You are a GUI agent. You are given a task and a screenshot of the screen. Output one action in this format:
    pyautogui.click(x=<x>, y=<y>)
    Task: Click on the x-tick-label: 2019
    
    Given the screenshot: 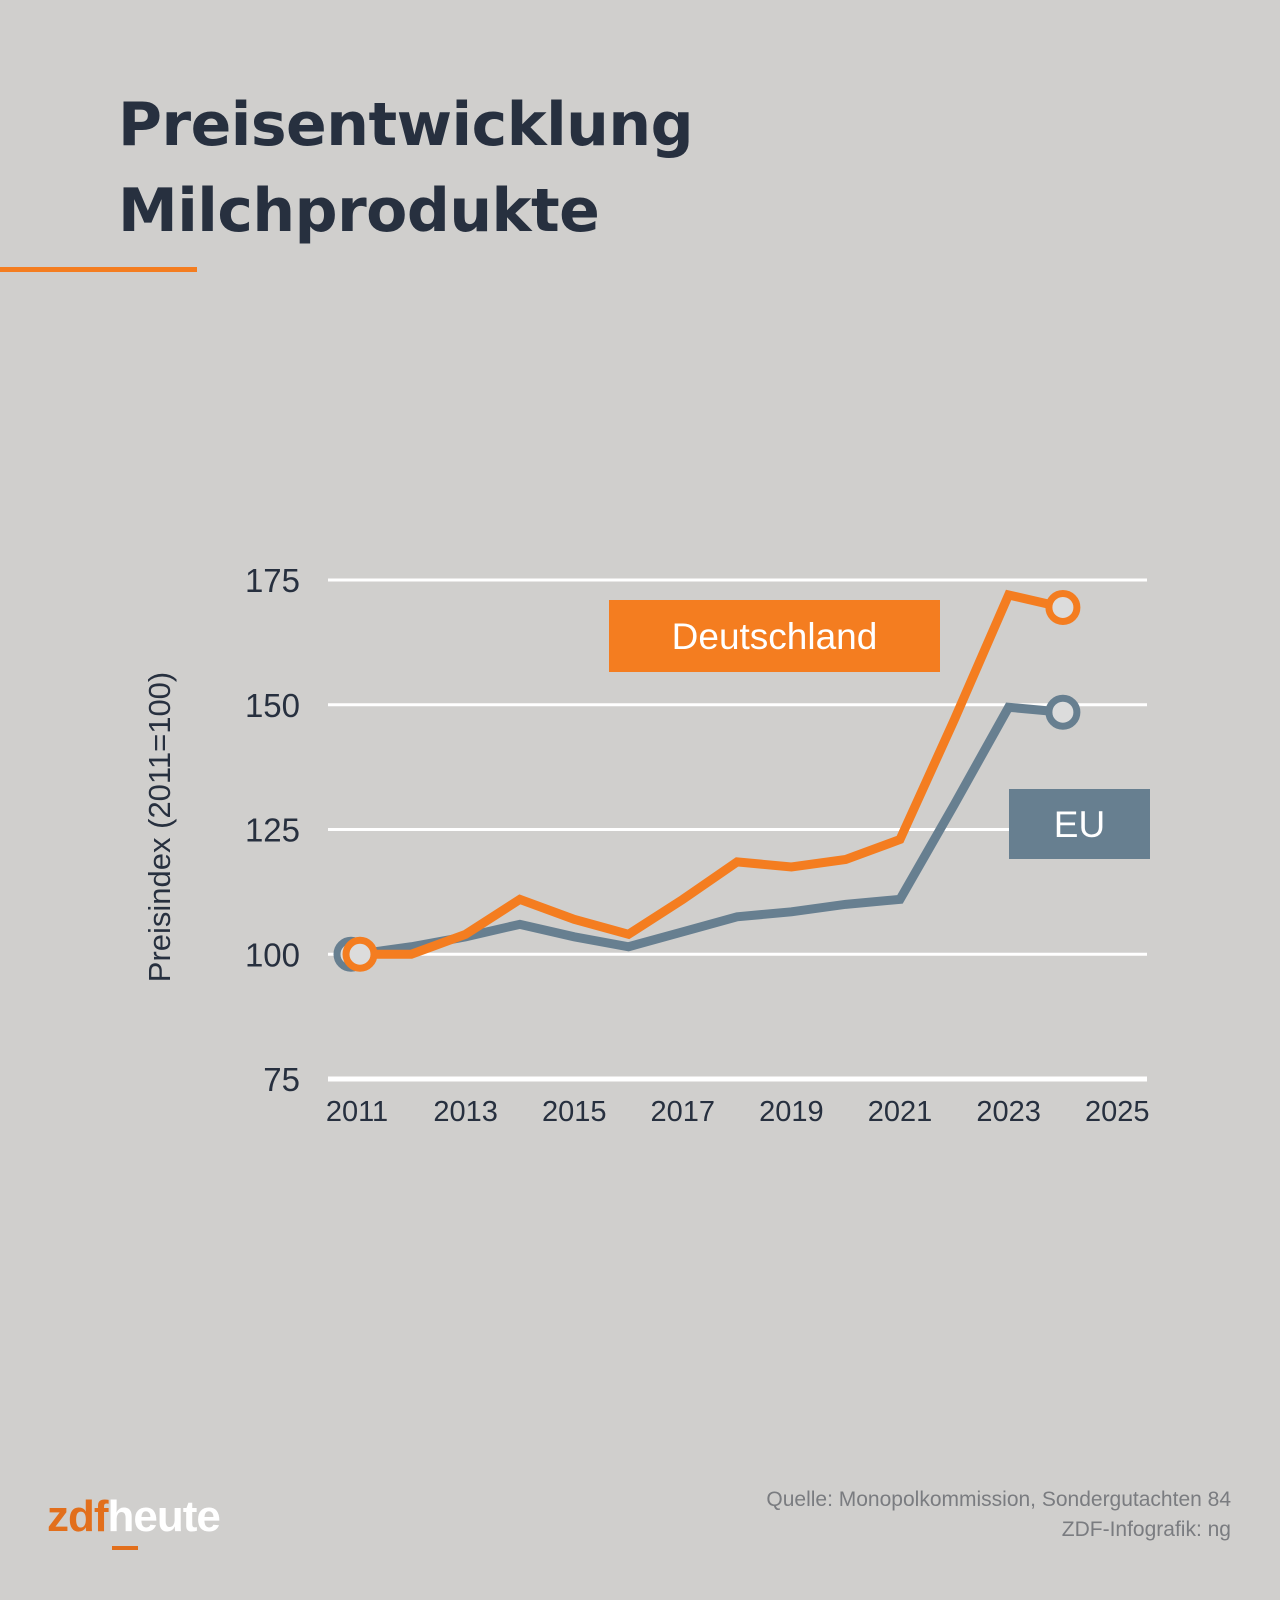 What is the action you would take?
    pyautogui.click(x=791, y=1112)
    